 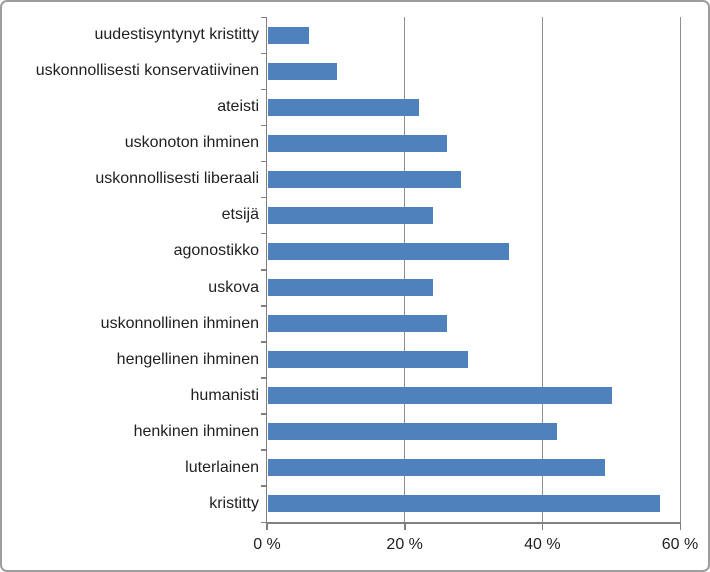 What do you see at coordinates (351, 215) in the screenshot?
I see `bar-etsijä` at bounding box center [351, 215].